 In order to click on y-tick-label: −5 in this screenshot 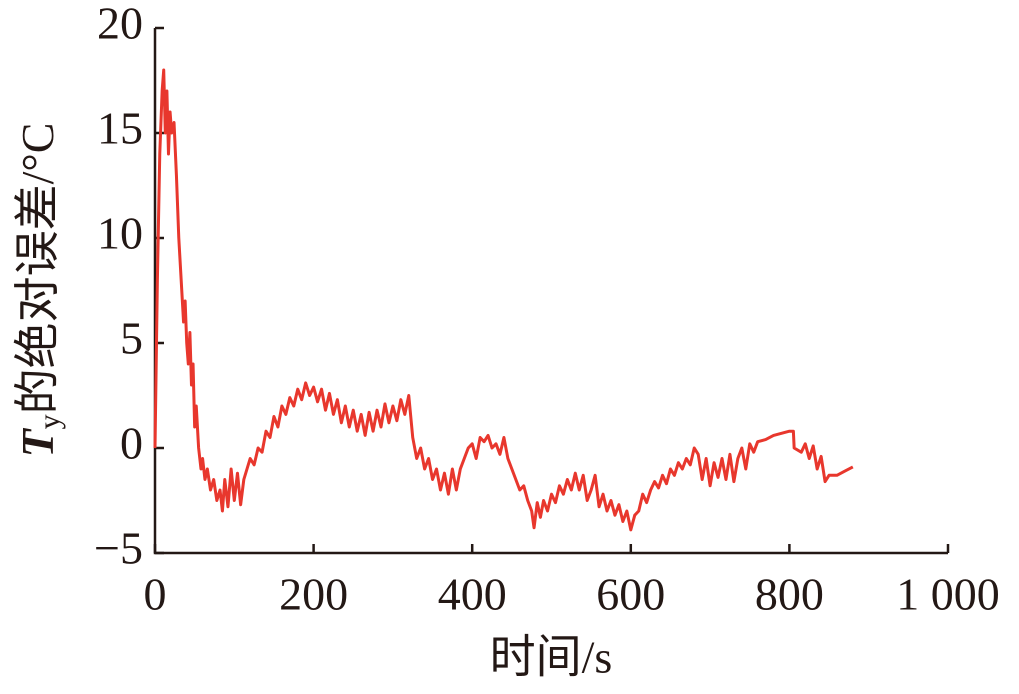, I will do `click(118, 548)`.